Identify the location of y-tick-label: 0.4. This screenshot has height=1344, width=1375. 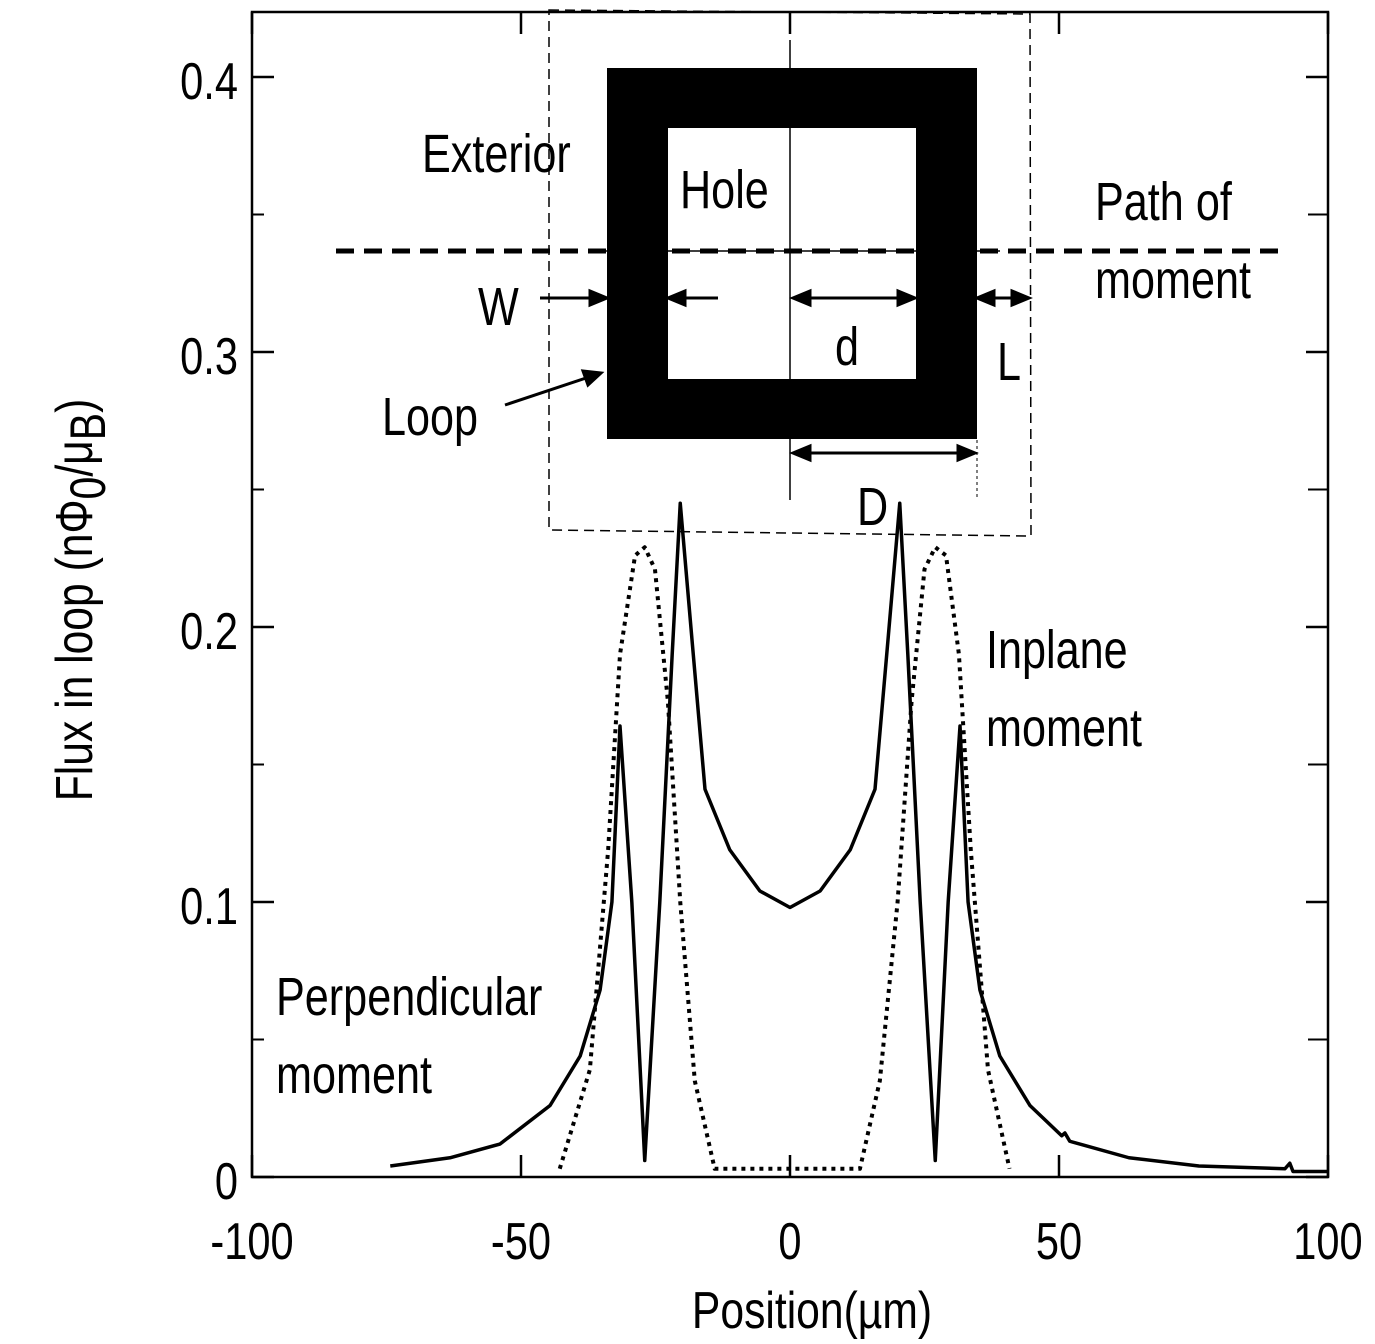
(209, 81).